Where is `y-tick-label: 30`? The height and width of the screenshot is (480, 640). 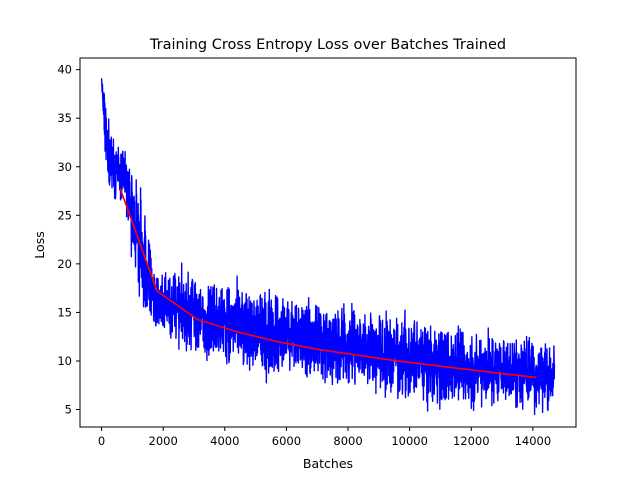 y-tick-label: 30 is located at coordinates (64, 167).